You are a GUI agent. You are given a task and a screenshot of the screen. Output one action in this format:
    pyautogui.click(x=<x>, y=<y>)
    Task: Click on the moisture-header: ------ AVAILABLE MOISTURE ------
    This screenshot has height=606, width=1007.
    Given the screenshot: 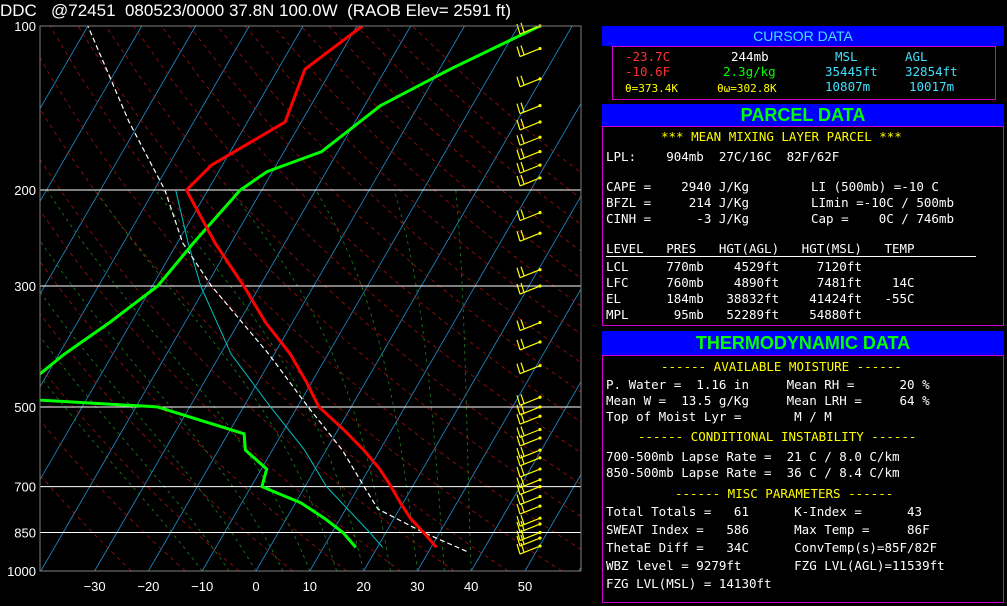 What is the action you would take?
    pyautogui.click(x=781, y=366)
    